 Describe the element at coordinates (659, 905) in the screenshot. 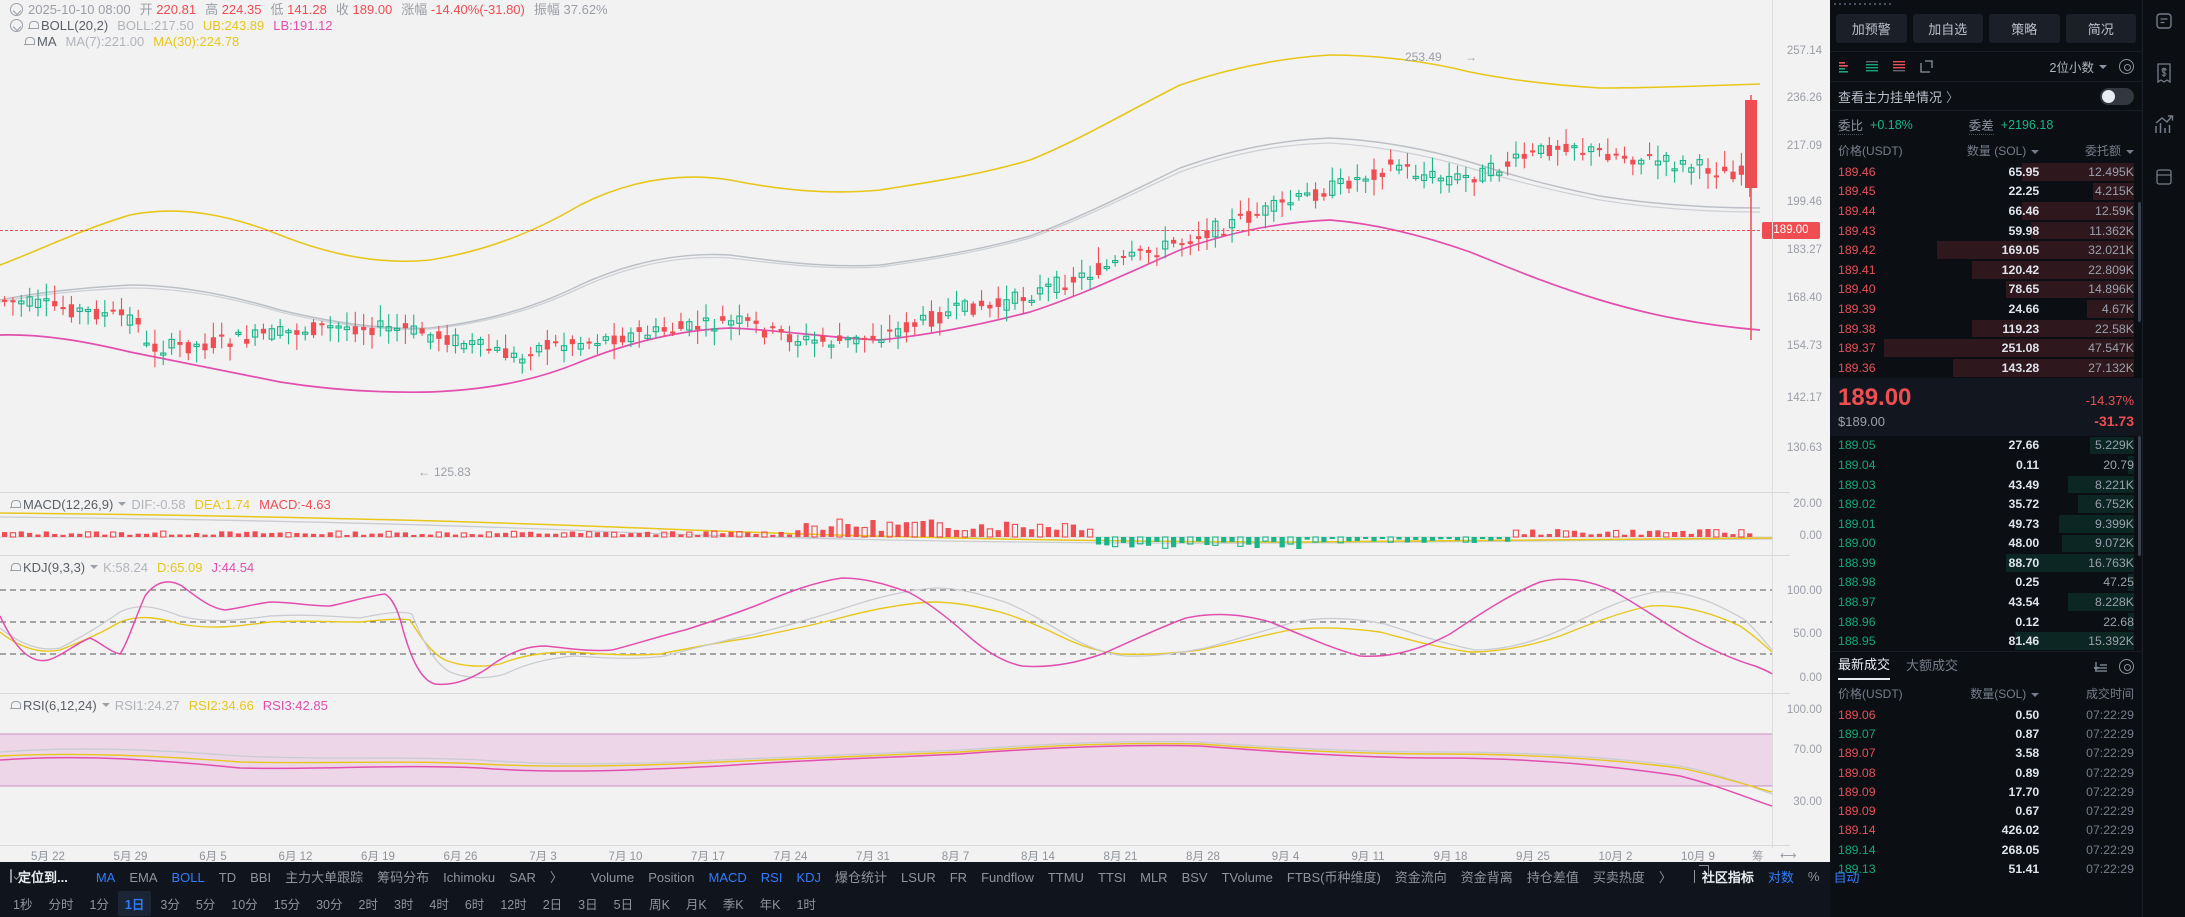

I see `timeframe-周K: 周K` at that location.